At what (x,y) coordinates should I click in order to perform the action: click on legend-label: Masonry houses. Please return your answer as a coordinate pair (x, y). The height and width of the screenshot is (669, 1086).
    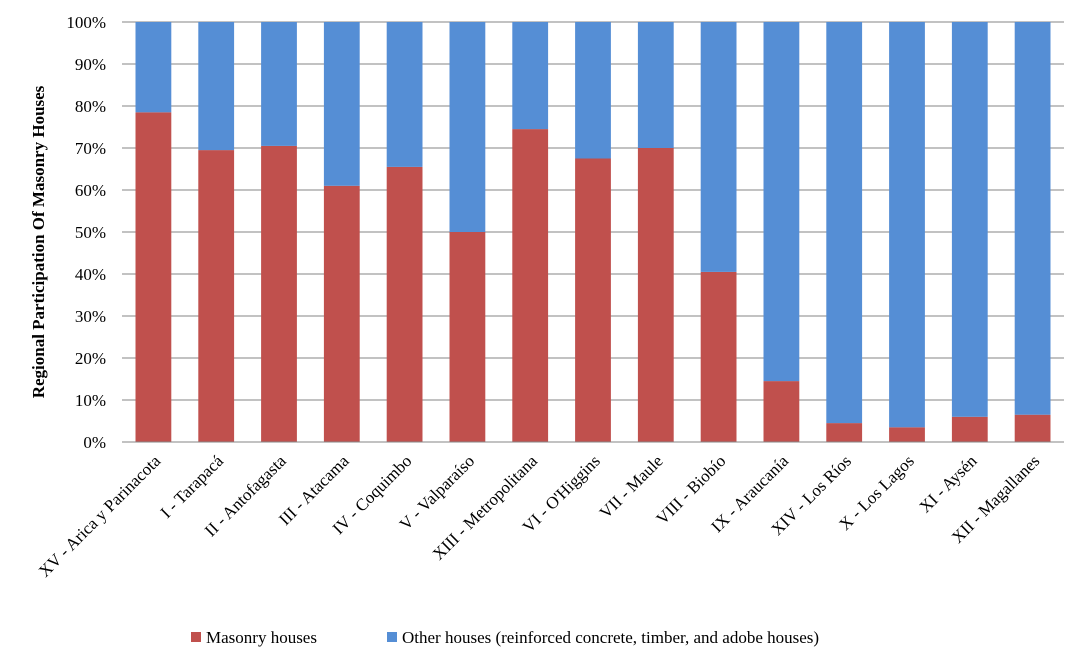
    Looking at the image, I should click on (261, 637).